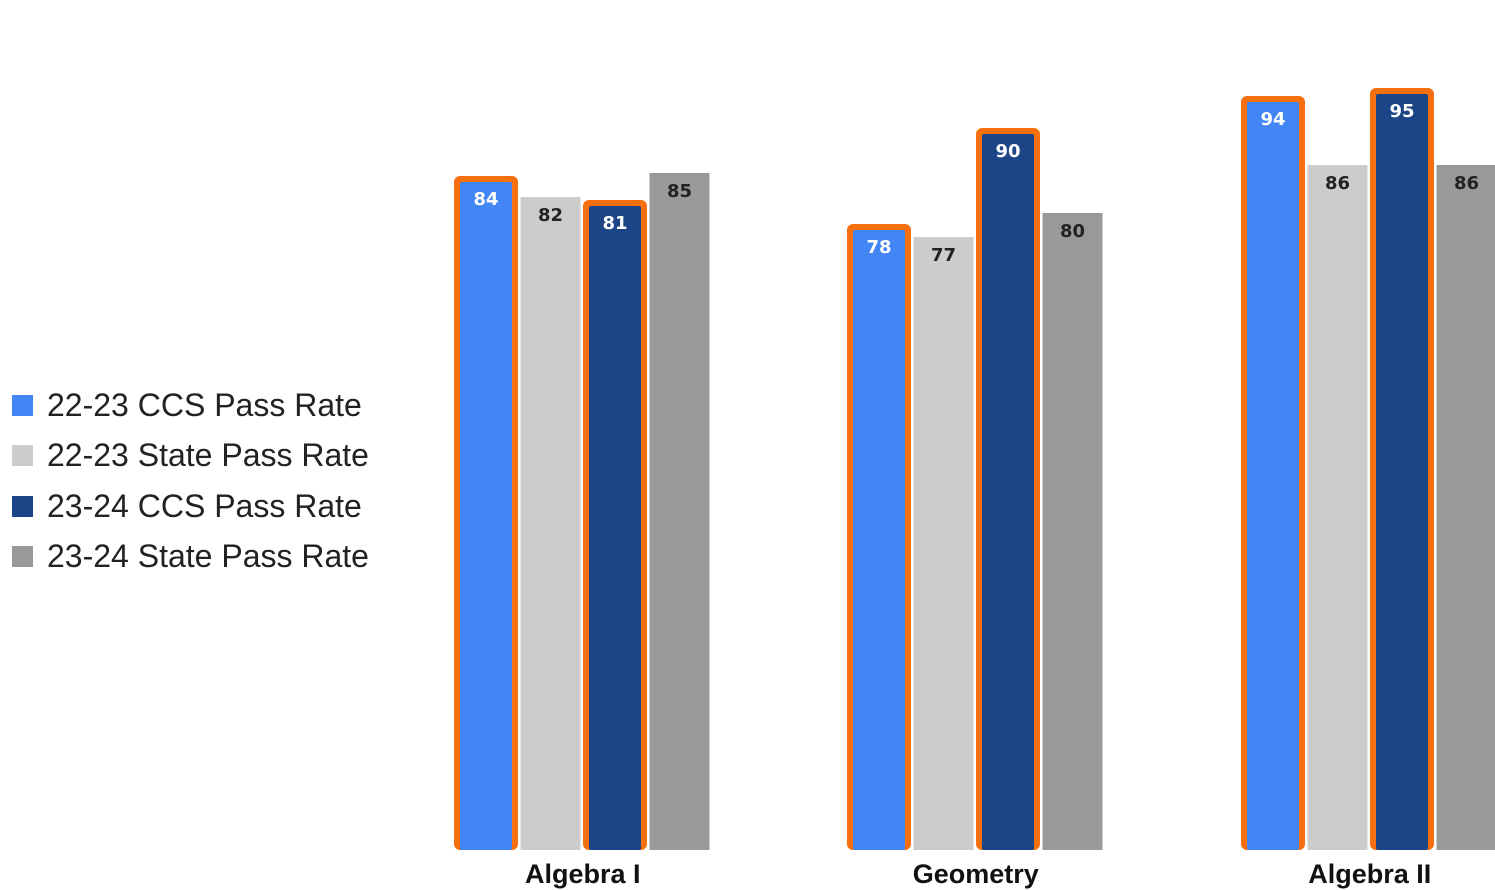  What do you see at coordinates (679, 191) in the screenshot?
I see `bar-value-label: 85` at bounding box center [679, 191].